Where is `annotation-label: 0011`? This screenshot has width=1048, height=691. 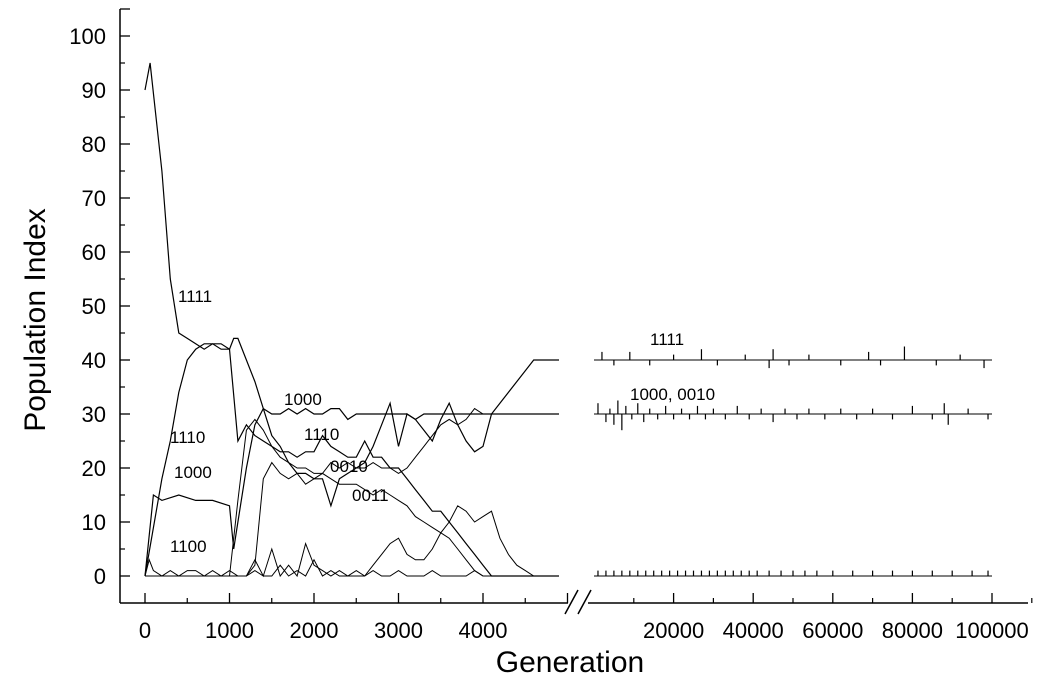 annotation-label: 0011 is located at coordinates (370, 495).